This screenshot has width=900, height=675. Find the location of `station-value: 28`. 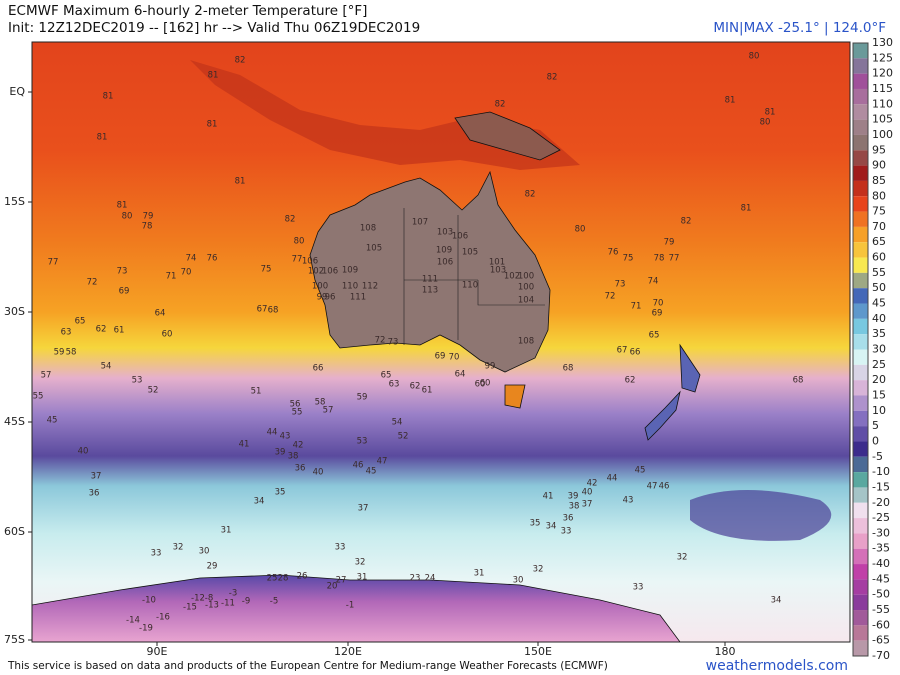

station-value: 28 is located at coordinates (283, 579).